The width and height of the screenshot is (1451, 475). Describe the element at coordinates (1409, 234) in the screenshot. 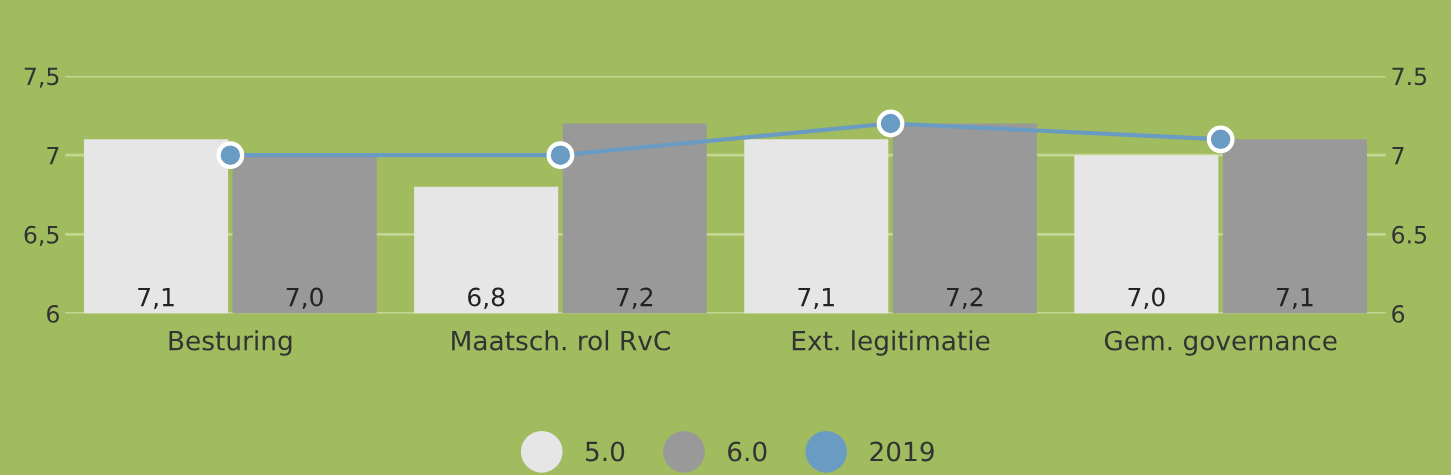

I see `y2-tick-label: 6.5` at that location.